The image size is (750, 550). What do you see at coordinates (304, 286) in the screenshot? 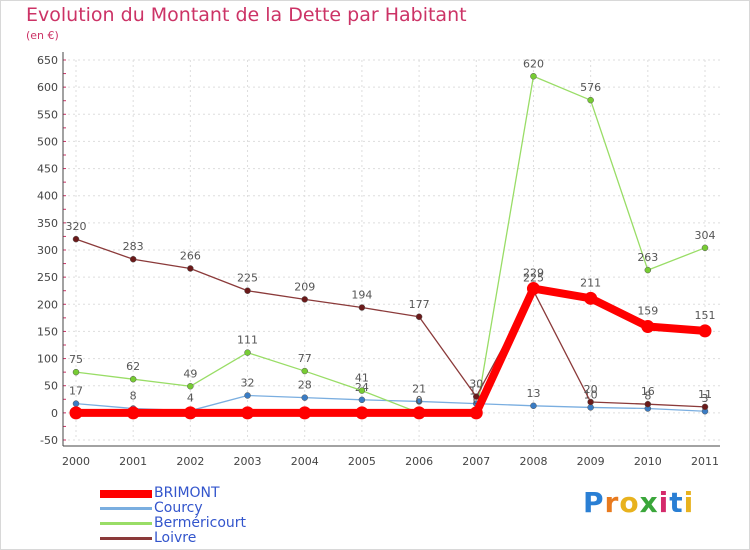
I see `data-label: 209` at bounding box center [304, 286].